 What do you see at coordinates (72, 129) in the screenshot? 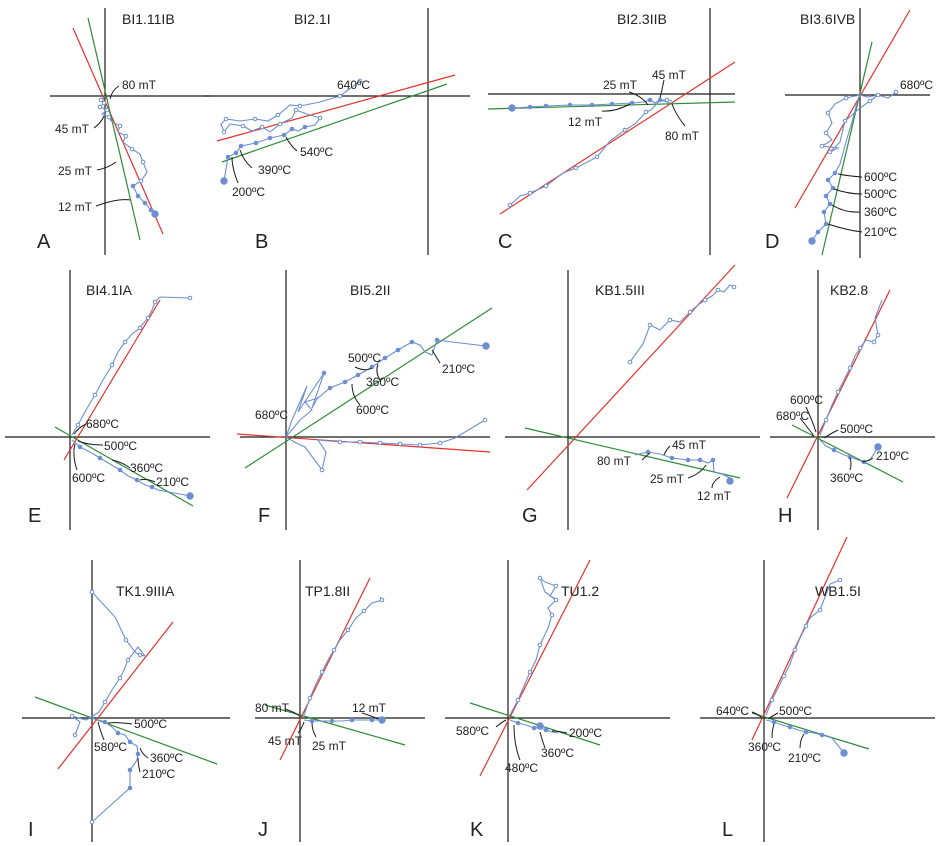
I see `panel-a-label-2: 45 mT` at bounding box center [72, 129].